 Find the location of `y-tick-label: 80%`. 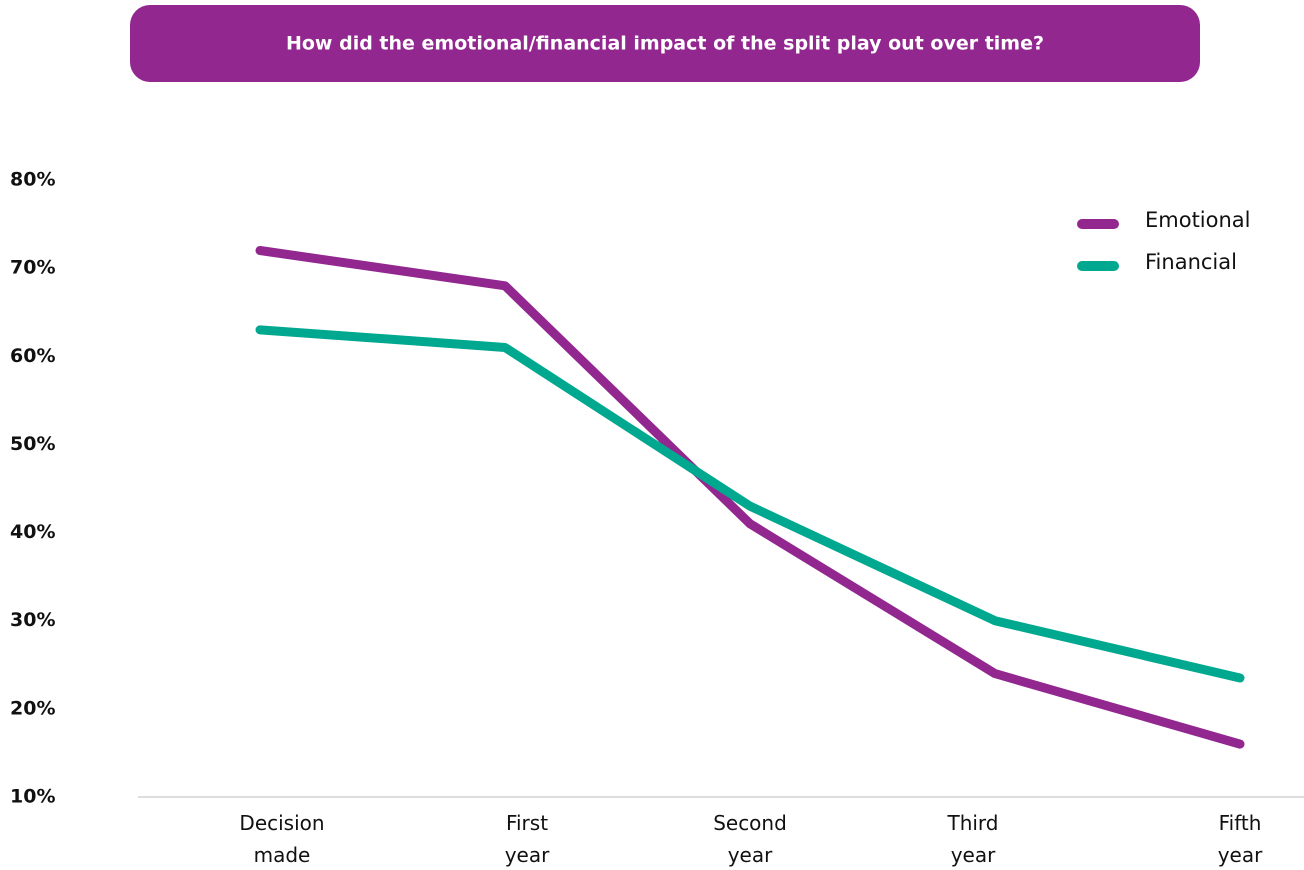

y-tick-label: 80% is located at coordinates (32, 180).